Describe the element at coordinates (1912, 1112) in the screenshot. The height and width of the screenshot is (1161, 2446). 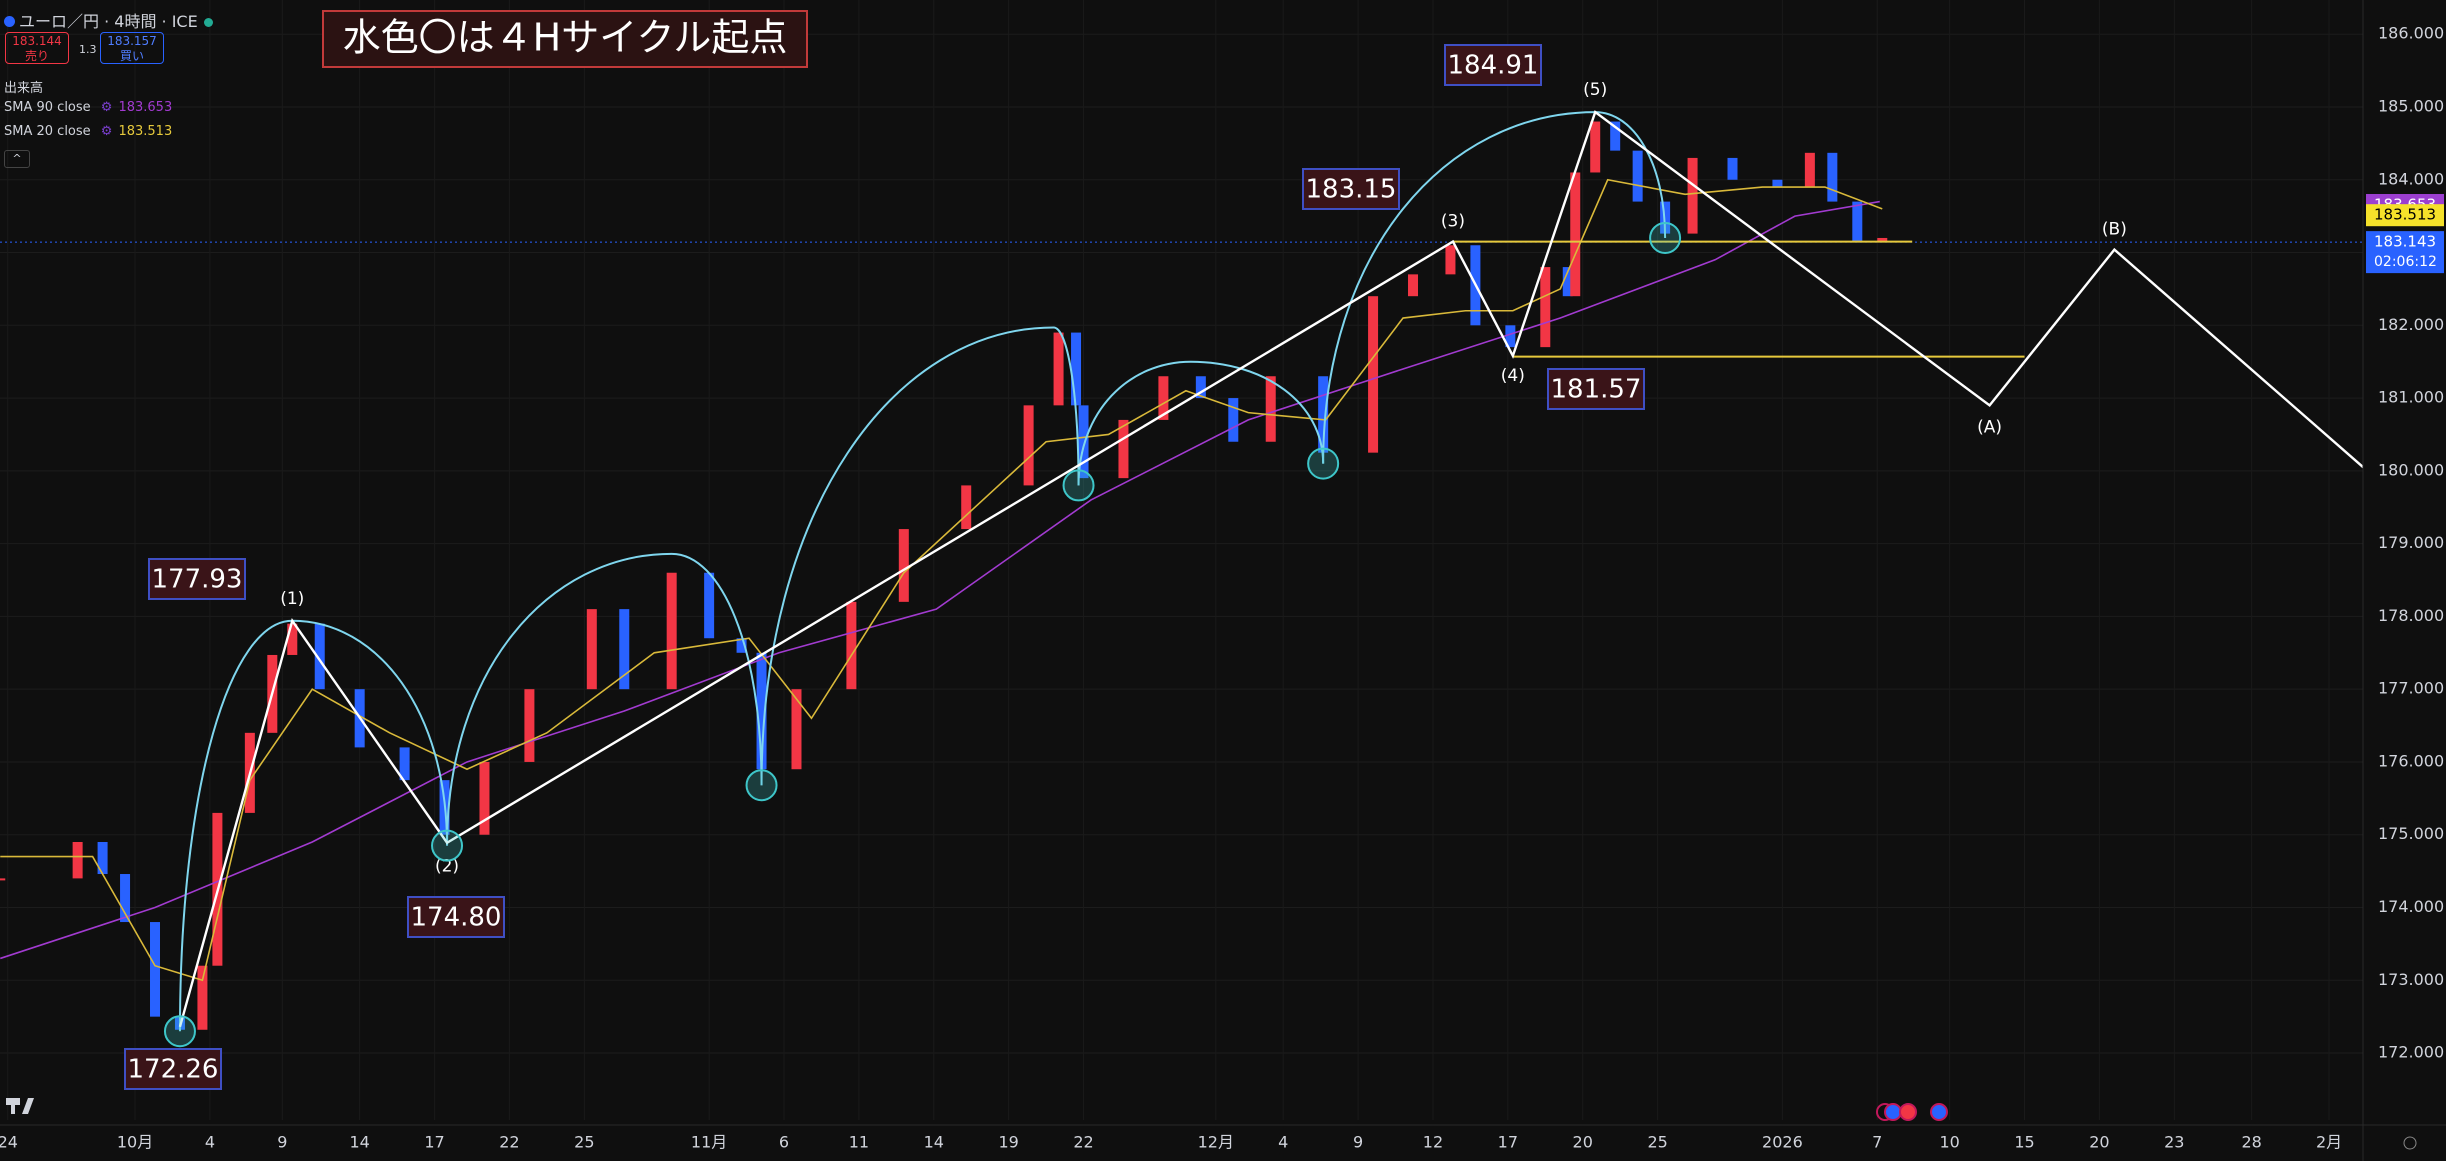
I see `event-icons` at that location.